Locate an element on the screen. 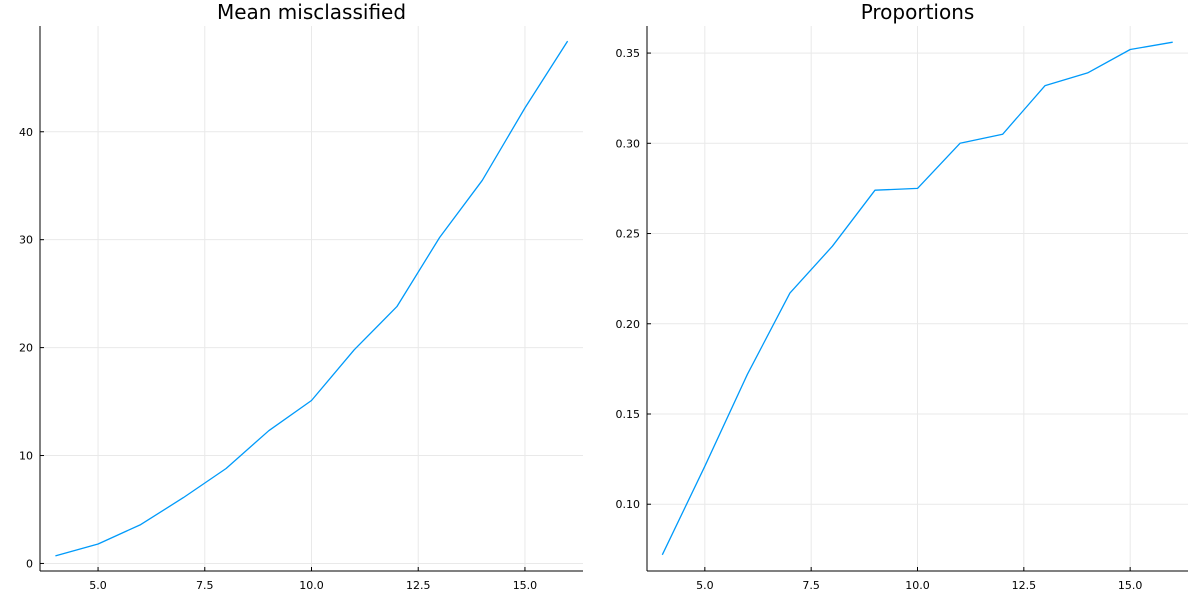 This screenshot has height=600, width=1200. y-tick-label: 0.35 is located at coordinates (628, 53).